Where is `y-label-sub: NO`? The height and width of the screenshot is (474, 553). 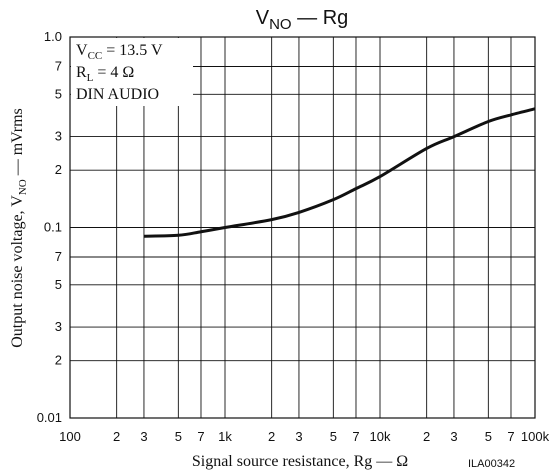 y-label-sub: NO is located at coordinates (23, 187).